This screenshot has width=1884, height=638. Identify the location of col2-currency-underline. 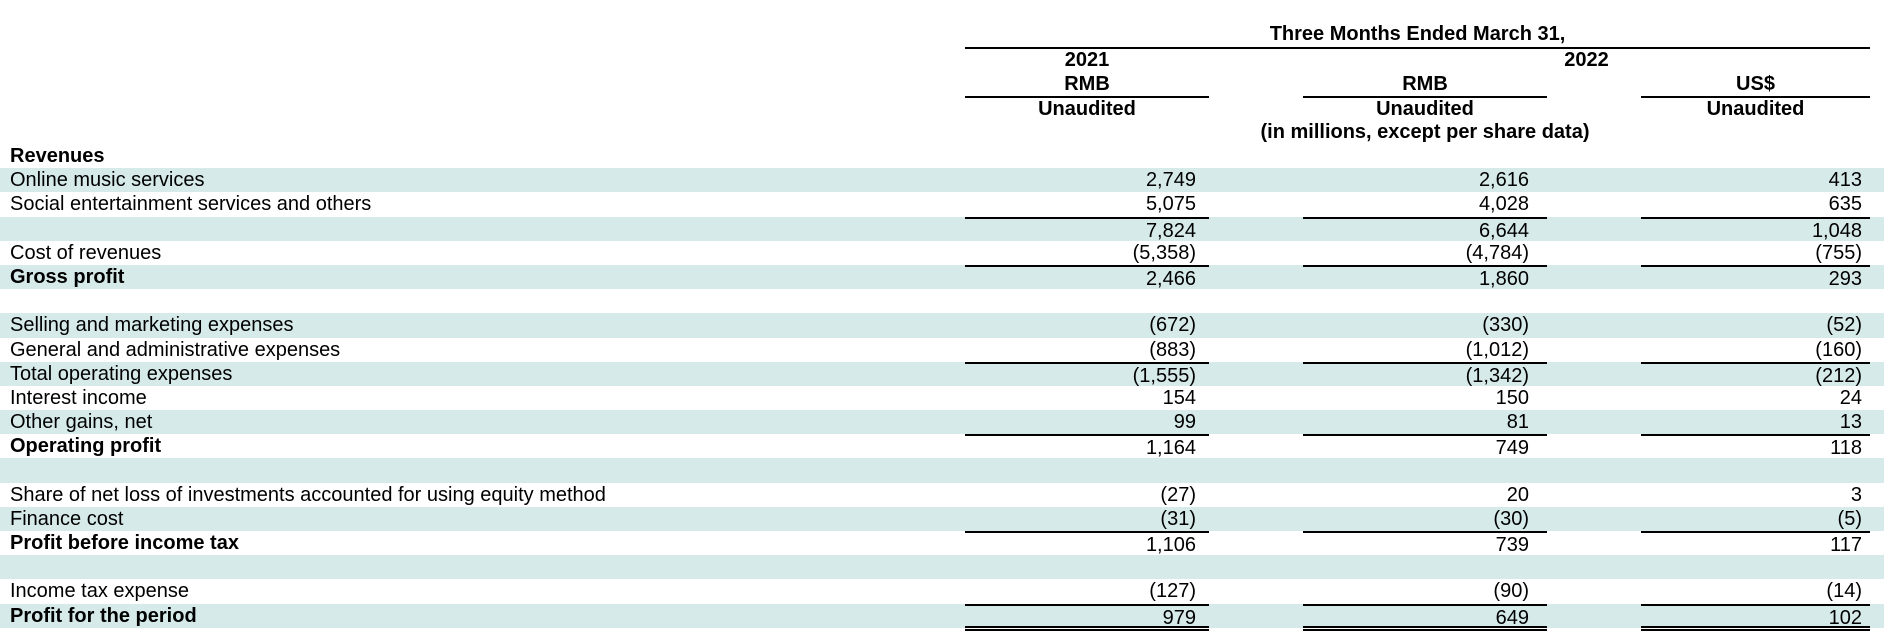
(1425, 97).